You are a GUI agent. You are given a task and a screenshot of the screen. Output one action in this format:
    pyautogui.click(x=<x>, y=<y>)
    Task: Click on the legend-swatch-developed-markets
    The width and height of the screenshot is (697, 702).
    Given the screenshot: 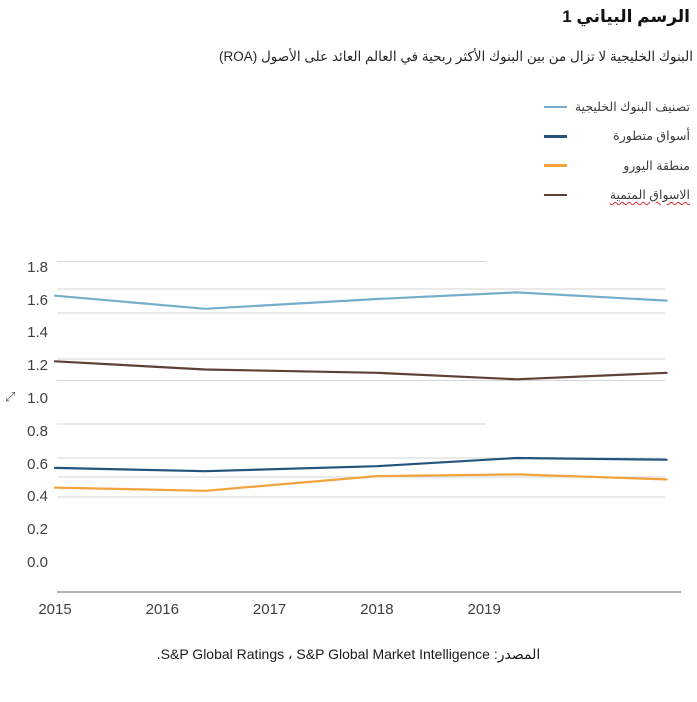 What is the action you would take?
    pyautogui.click(x=555, y=136)
    